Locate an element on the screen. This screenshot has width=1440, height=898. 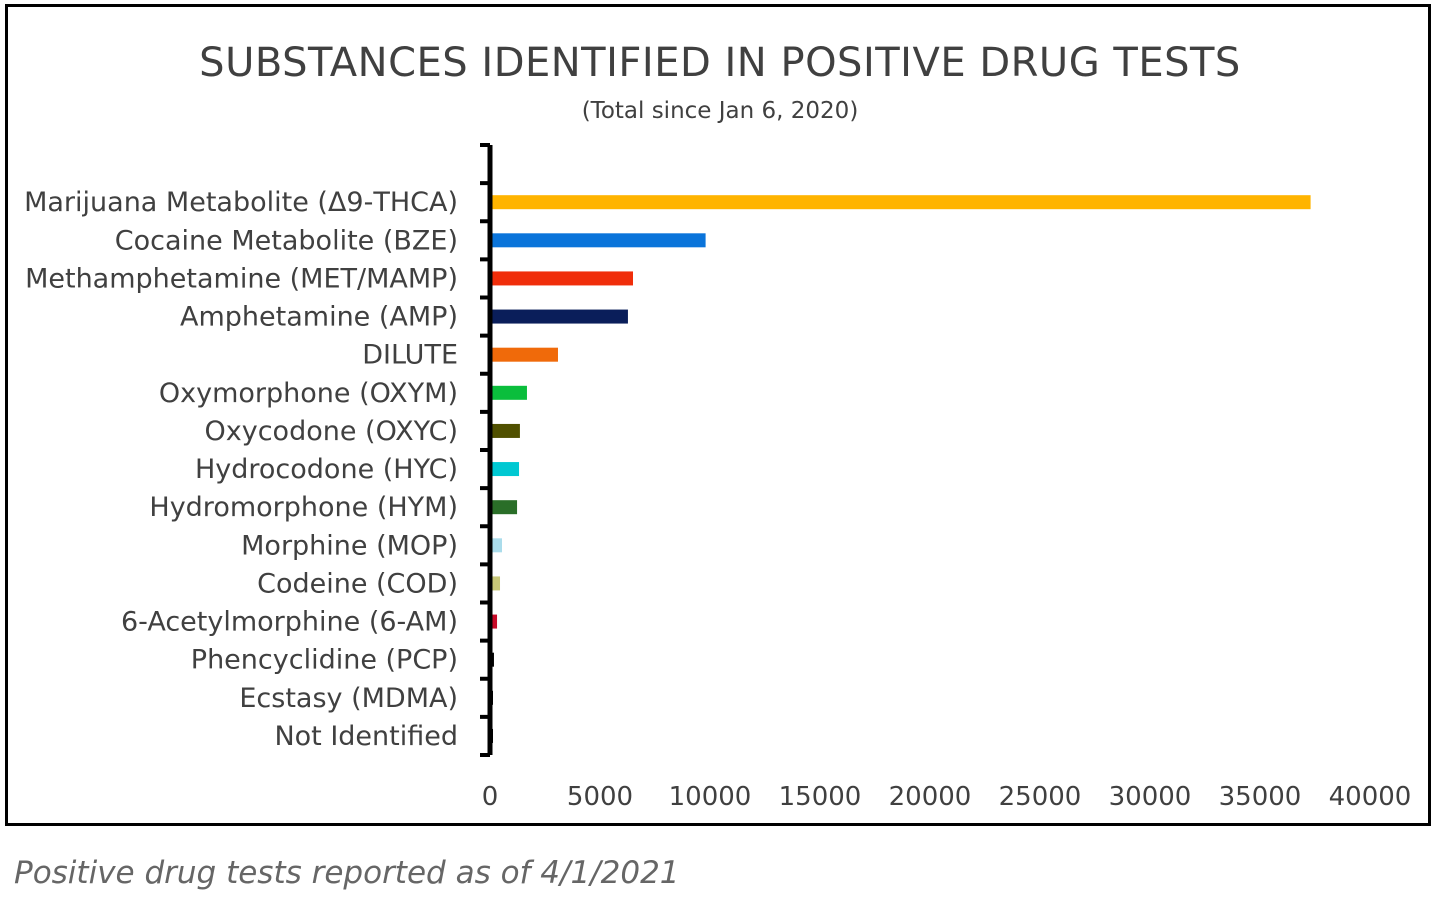
x-tick-label: 35000 is located at coordinates (1260, 797).